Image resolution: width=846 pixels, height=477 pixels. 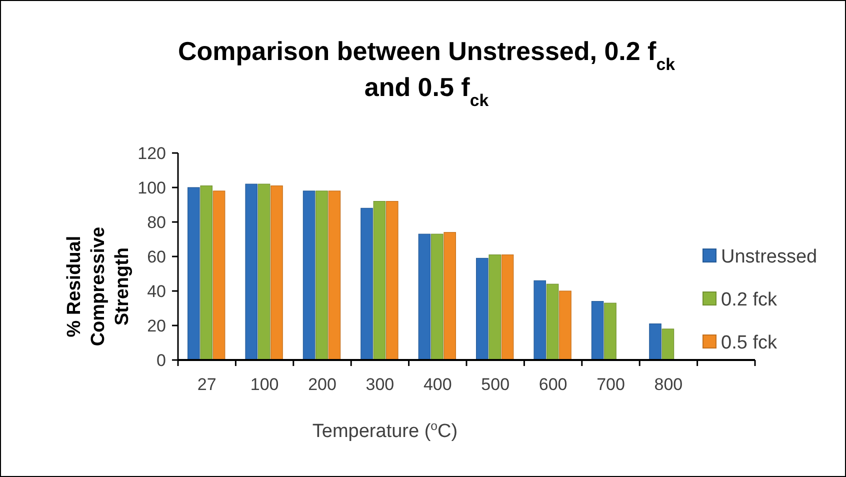 I want to click on legend-label: 0.2 fck, so click(x=749, y=300).